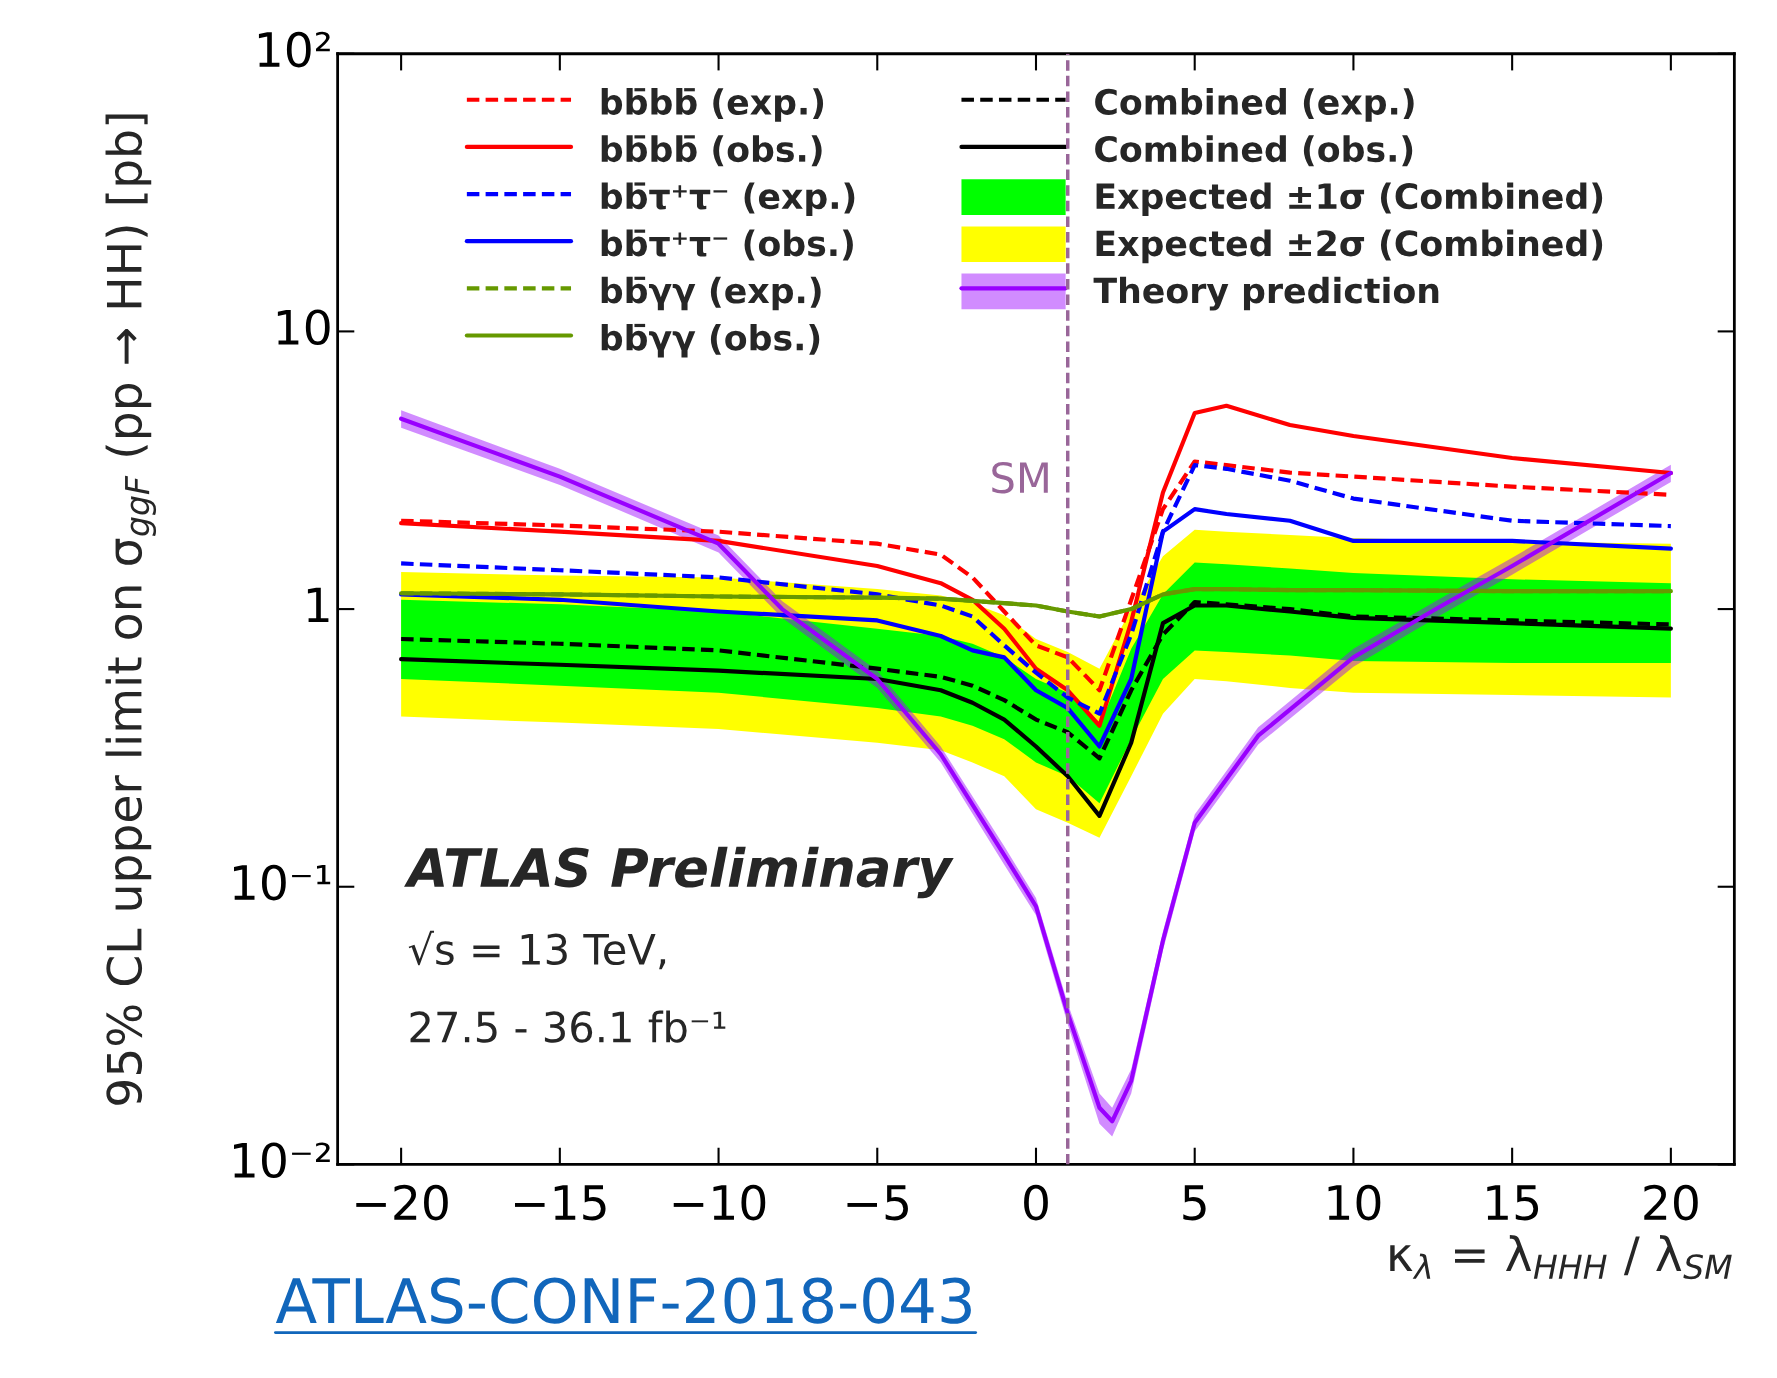 Image resolution: width=1777 pixels, height=1378 pixels. What do you see at coordinates (294, 49) in the screenshot?
I see `y-tick-label: 10²` at bounding box center [294, 49].